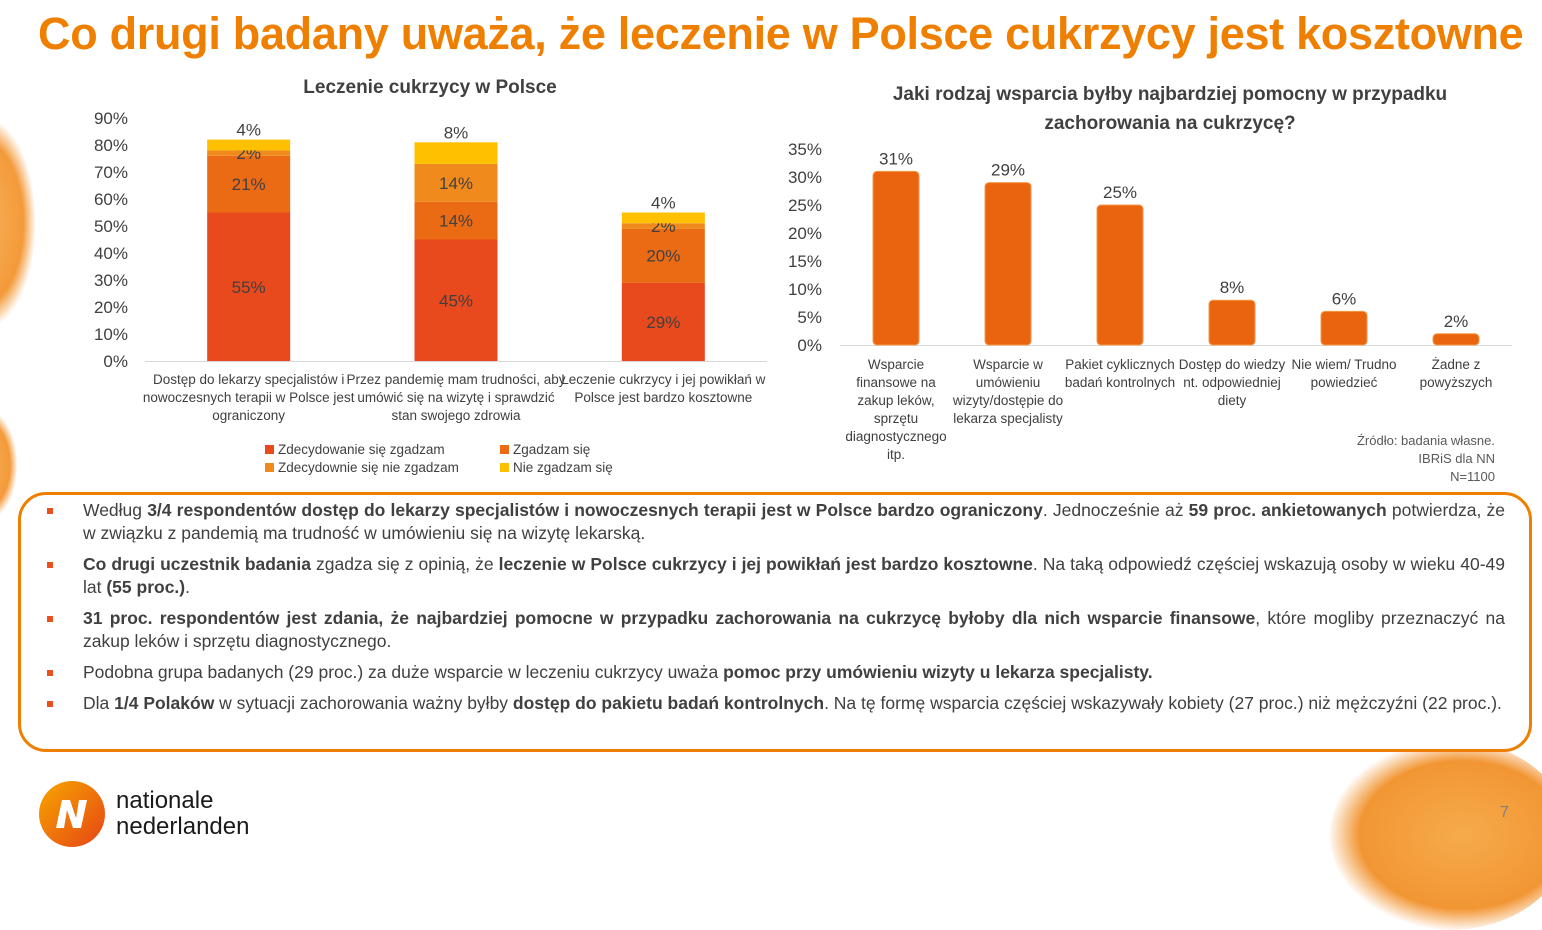 The height and width of the screenshot is (930, 1542). Describe the element at coordinates (1115, 510) in the screenshot. I see `summary-text: . Jednocześnie aż` at that location.